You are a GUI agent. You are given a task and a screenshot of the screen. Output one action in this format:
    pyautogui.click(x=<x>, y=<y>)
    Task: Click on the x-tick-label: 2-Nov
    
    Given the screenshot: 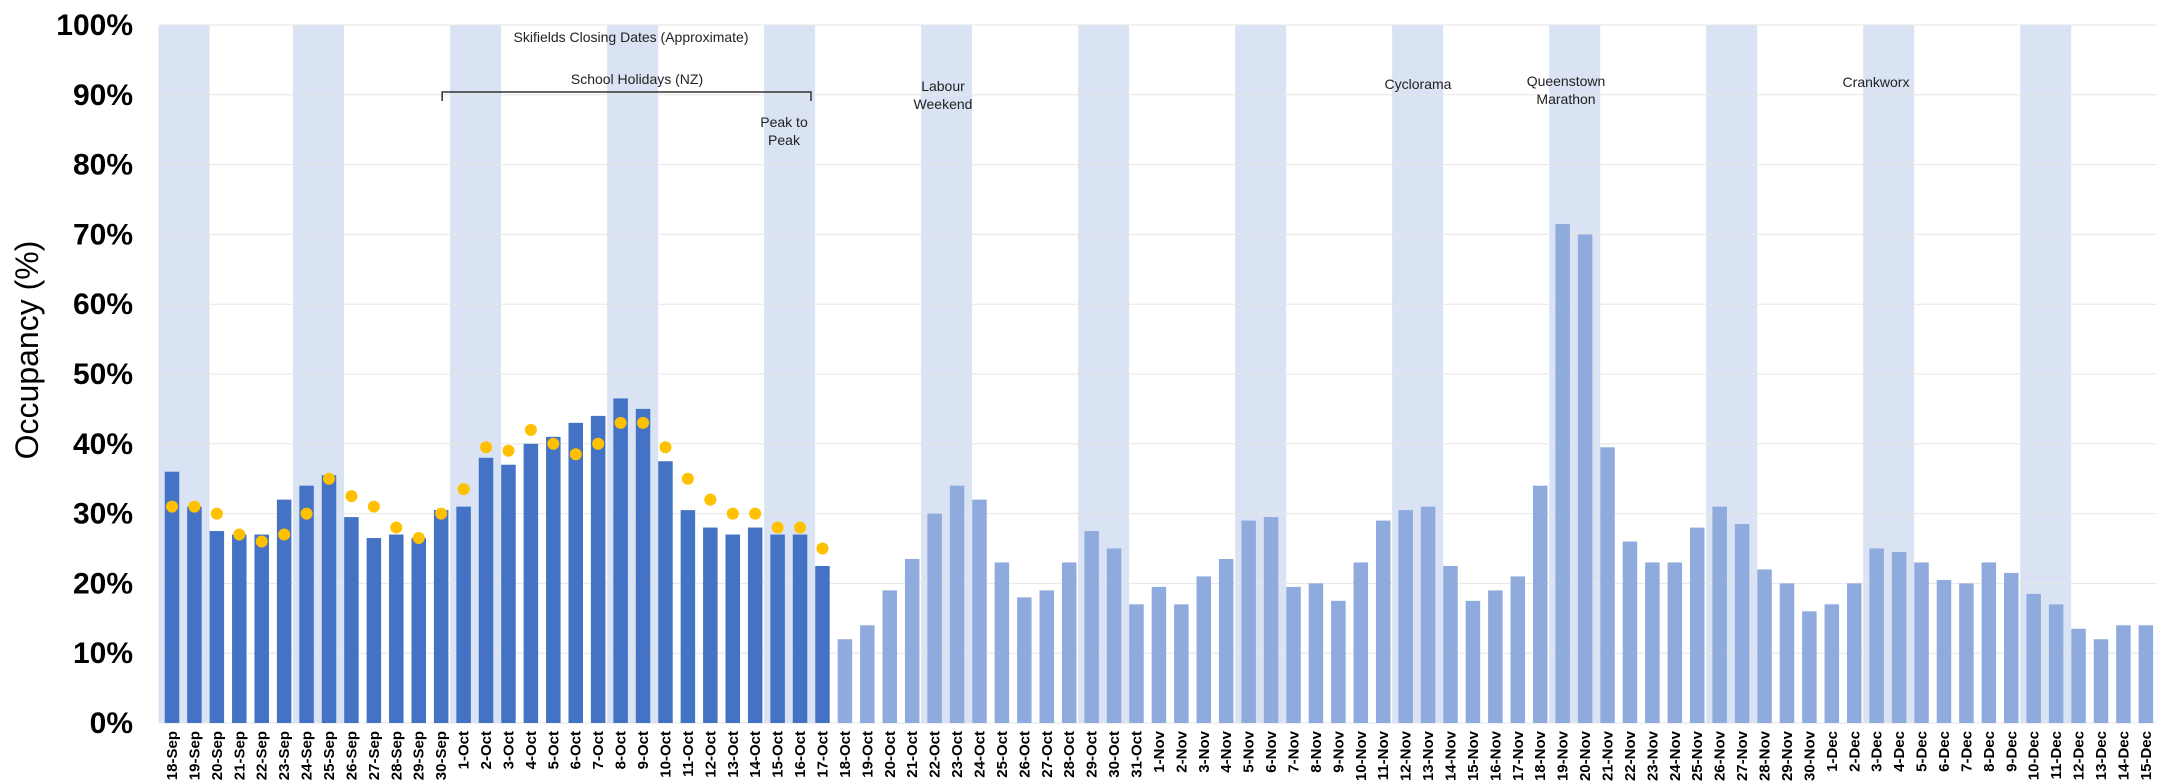 What is the action you would take?
    pyautogui.click(x=1181, y=751)
    